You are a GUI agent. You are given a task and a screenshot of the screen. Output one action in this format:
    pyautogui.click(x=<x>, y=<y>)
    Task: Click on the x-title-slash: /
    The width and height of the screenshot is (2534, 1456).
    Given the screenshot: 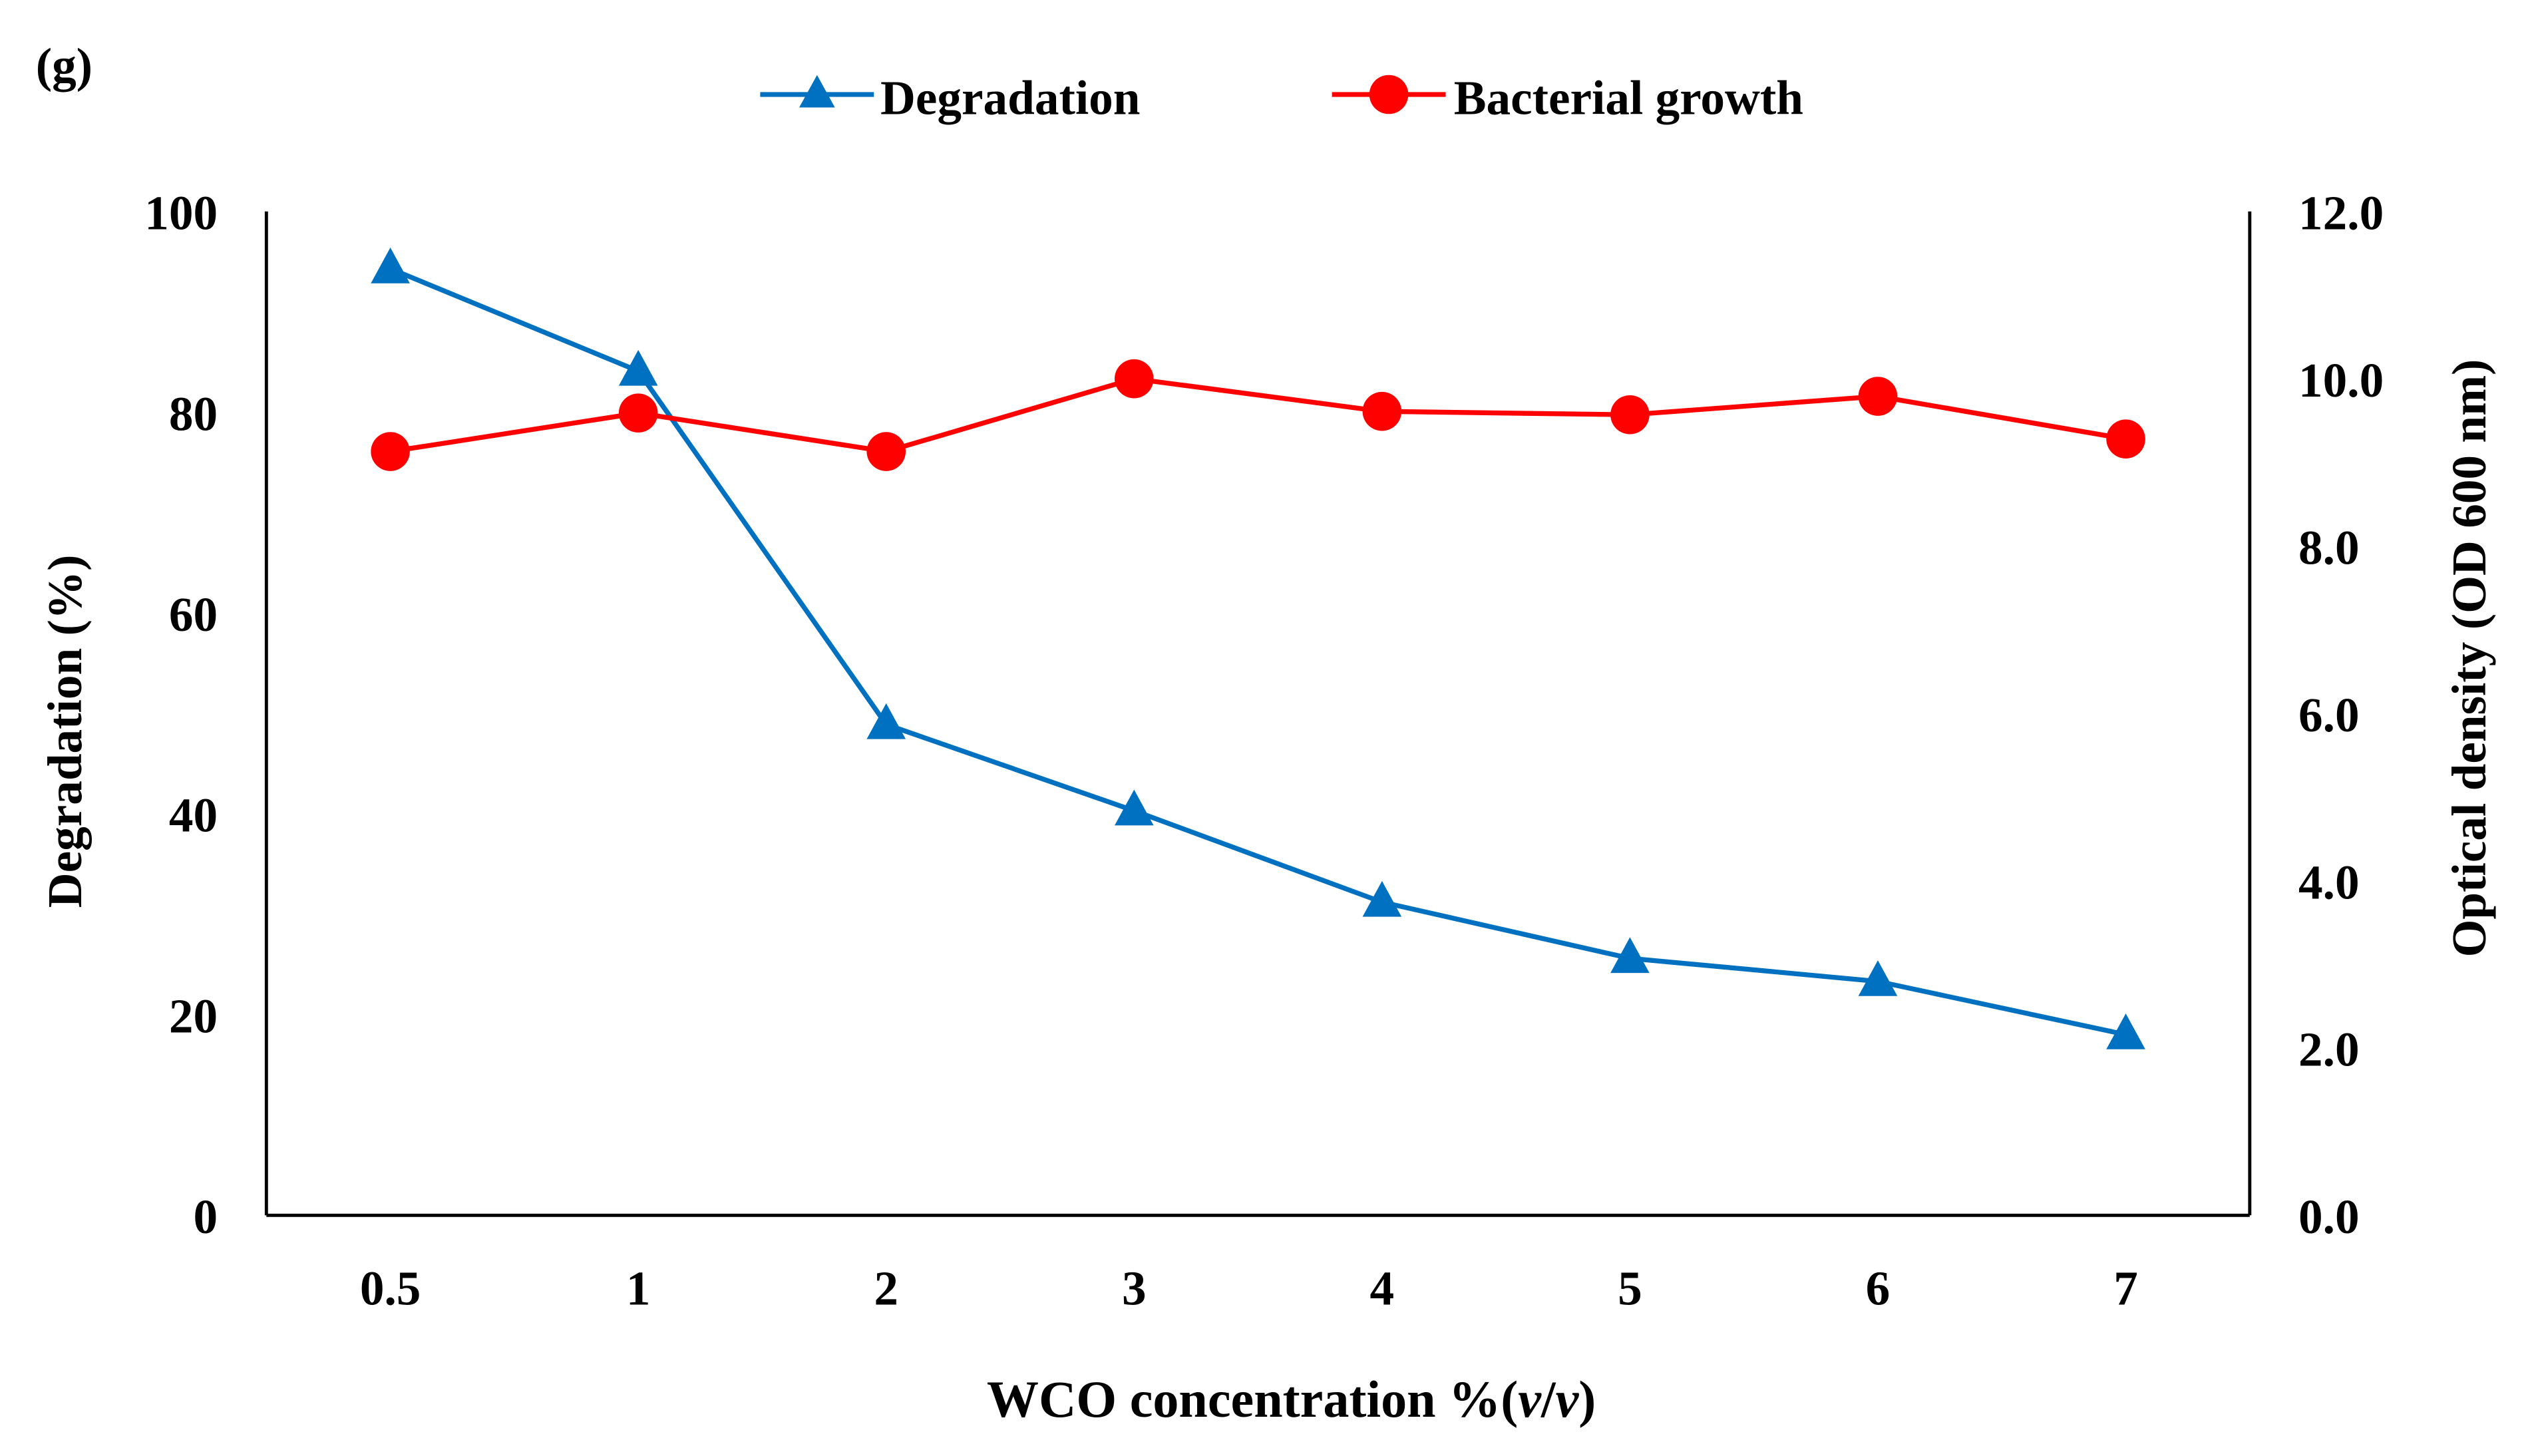 What is the action you would take?
    pyautogui.click(x=1548, y=1399)
    